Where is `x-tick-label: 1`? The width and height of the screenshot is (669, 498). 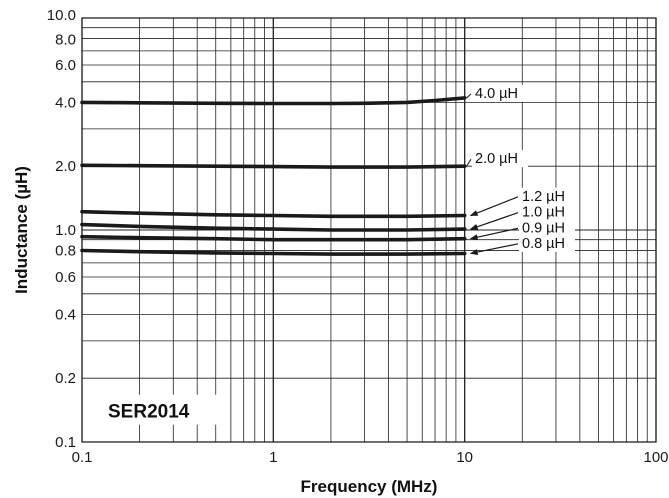 x-tick-label: 1 is located at coordinates (273, 457).